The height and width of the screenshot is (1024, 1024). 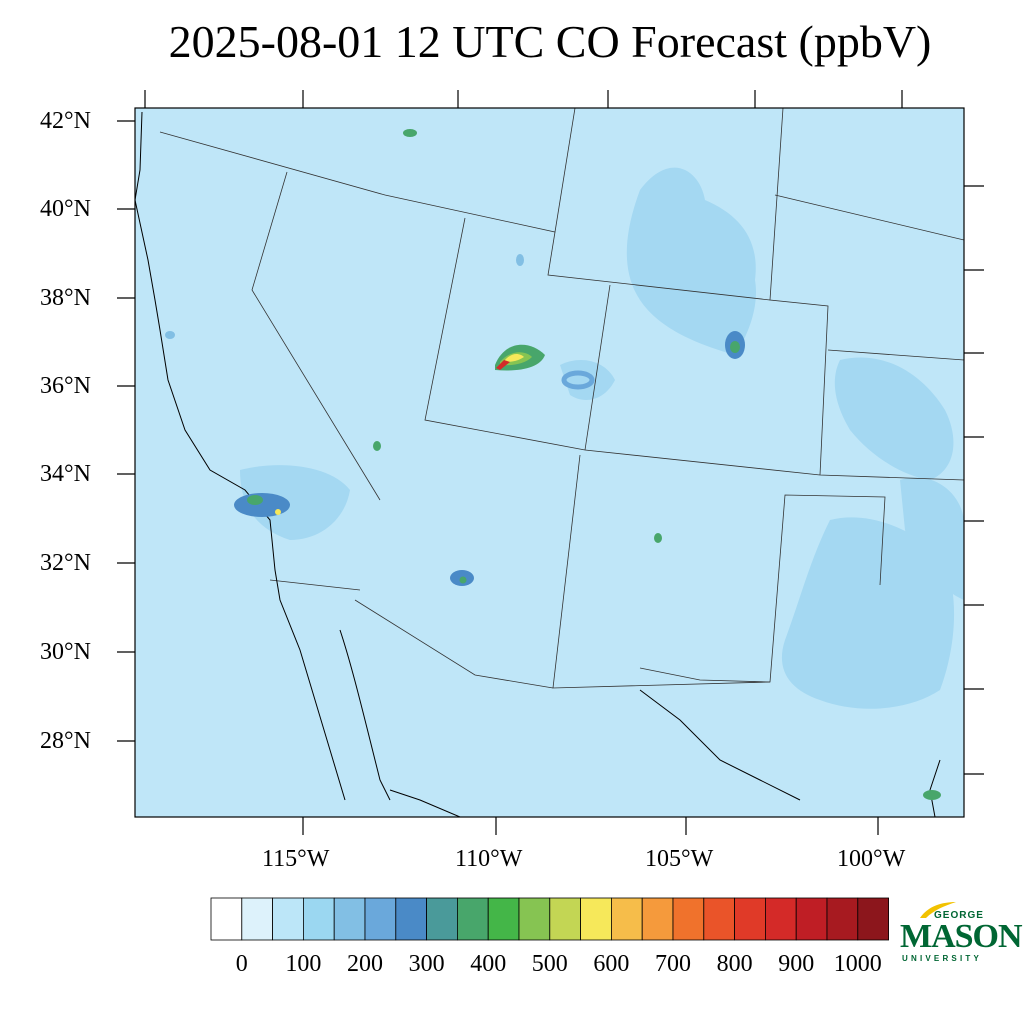 What do you see at coordinates (959, 915) in the screenshot?
I see `logo-top-word: GEORGE` at bounding box center [959, 915].